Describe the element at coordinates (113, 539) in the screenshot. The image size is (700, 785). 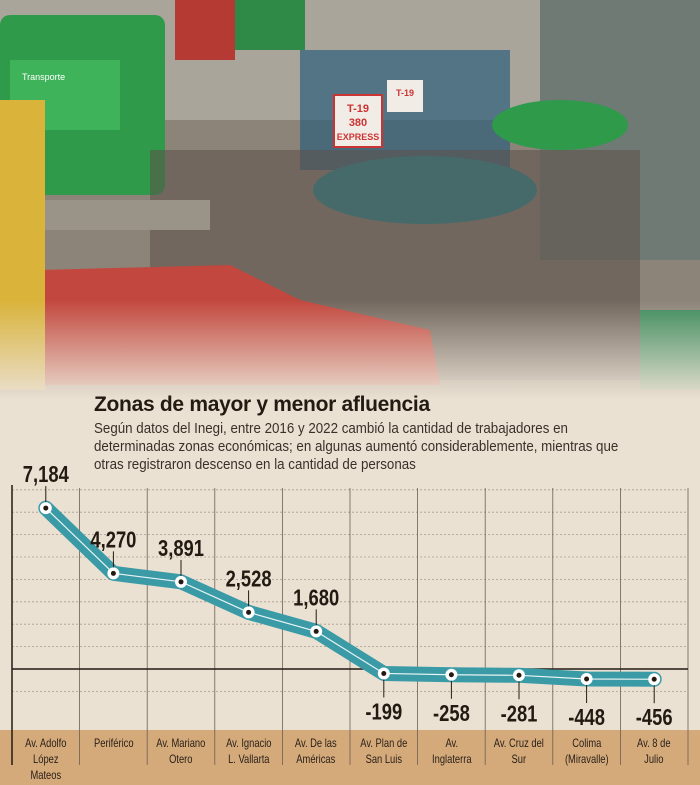
I see `data-label: 4,270` at that location.